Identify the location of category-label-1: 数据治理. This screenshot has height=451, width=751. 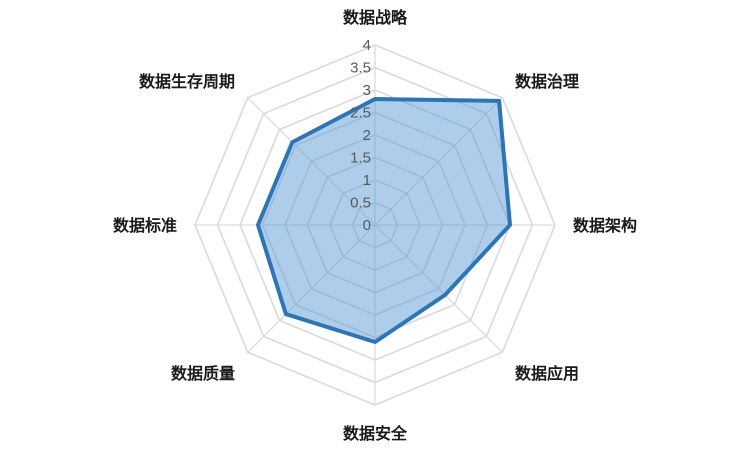
(547, 81).